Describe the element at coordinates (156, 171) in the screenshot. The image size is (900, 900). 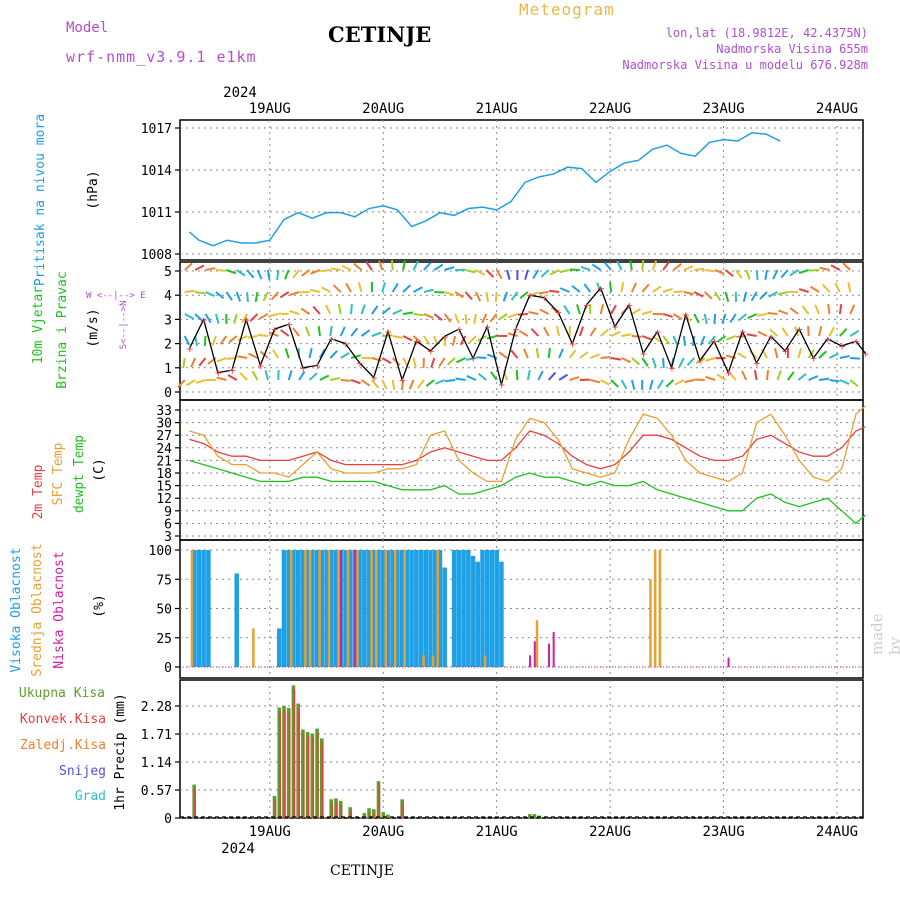
I see `pressure-tick-label: 1014` at that location.